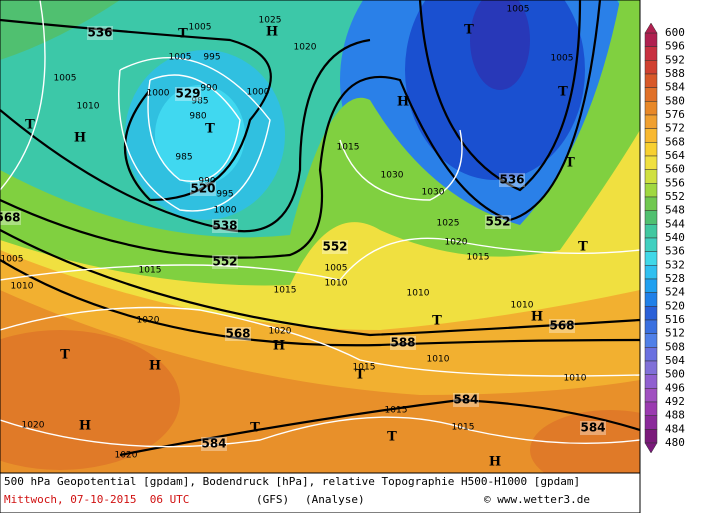 Image resolution: width=704 pixels, height=513 pixels. I want to click on legend-label: 524, so click(675, 292).